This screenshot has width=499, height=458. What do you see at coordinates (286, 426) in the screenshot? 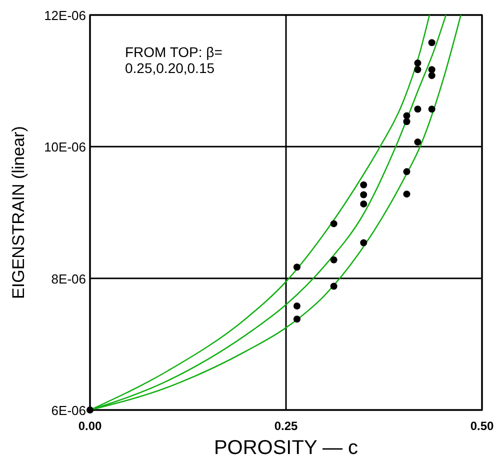
I see `x-tick-label: 0.25` at bounding box center [286, 426].